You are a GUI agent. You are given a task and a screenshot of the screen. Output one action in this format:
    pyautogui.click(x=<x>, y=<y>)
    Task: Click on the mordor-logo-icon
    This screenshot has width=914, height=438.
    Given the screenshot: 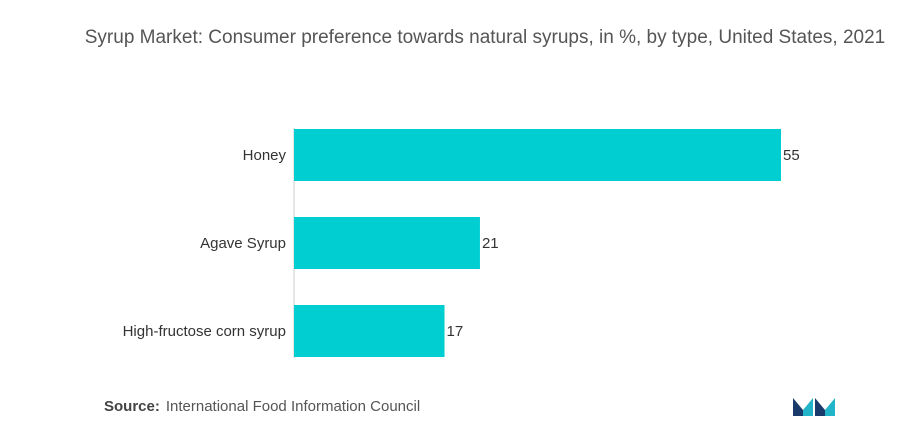 What is the action you would take?
    pyautogui.click(x=814, y=407)
    